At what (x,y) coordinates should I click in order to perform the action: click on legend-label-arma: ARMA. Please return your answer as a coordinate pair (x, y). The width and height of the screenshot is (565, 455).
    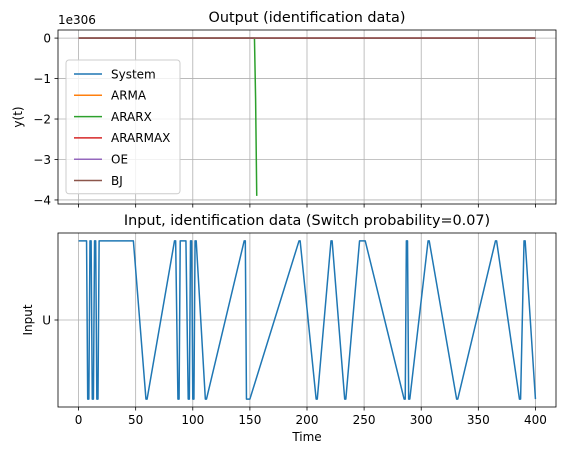
    Looking at the image, I should click on (129, 96).